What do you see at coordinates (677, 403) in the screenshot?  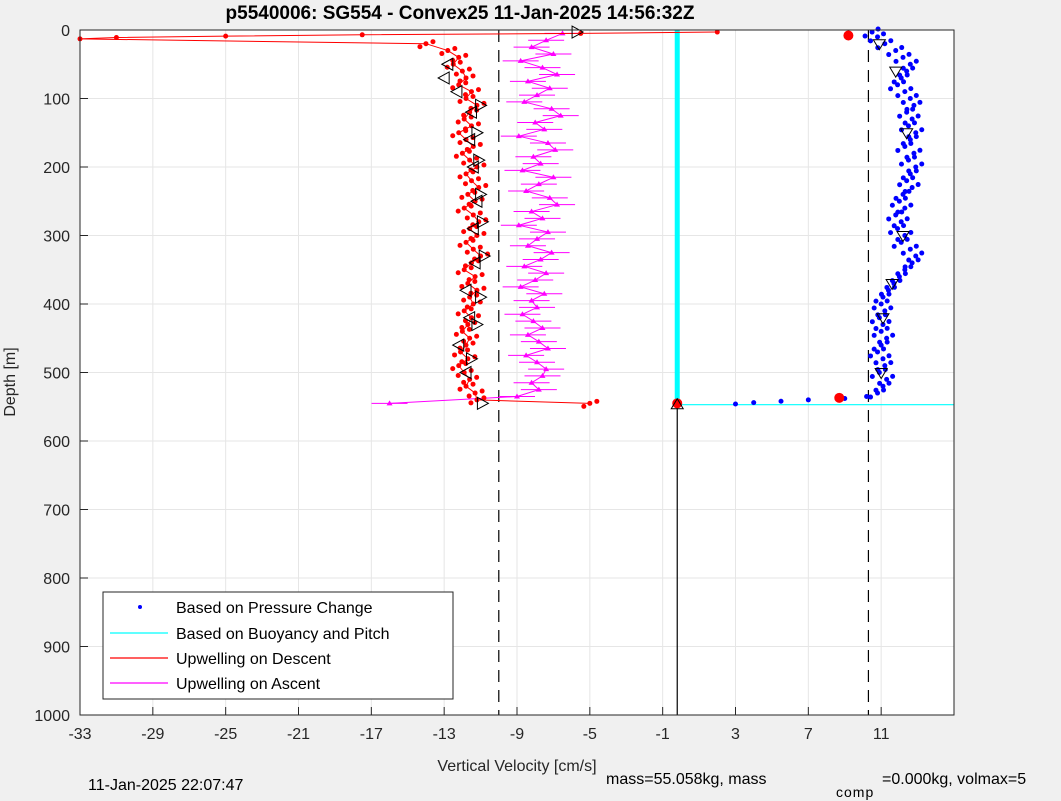 I see `bottom-turn-marker` at bounding box center [677, 403].